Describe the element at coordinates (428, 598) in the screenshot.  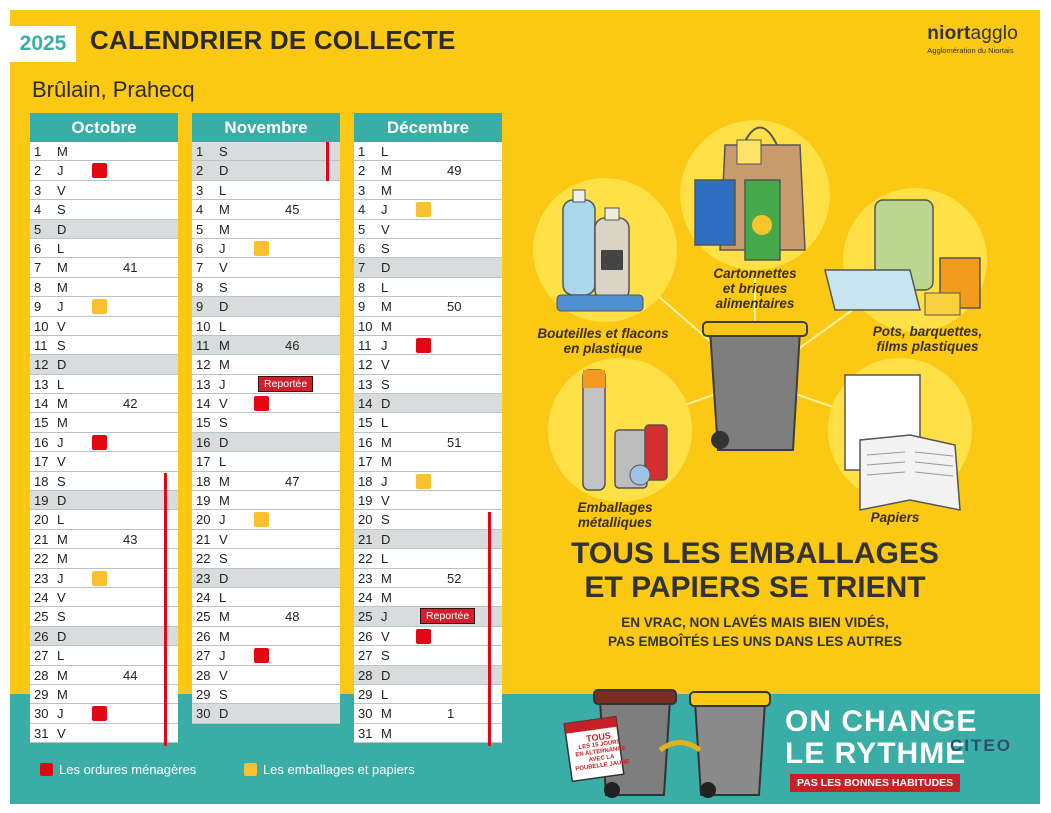
I see `day-row: 24 M` at that location.